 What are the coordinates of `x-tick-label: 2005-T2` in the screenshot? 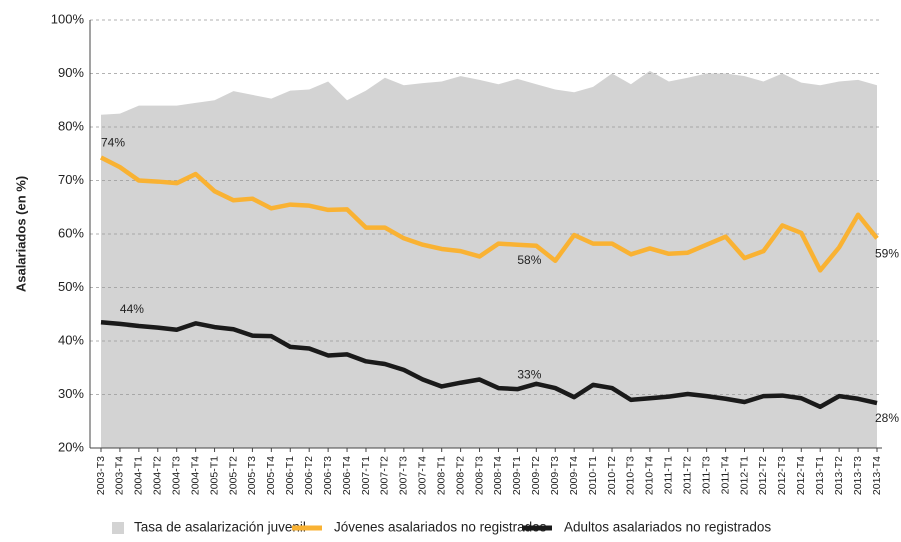 It's located at (233, 475).